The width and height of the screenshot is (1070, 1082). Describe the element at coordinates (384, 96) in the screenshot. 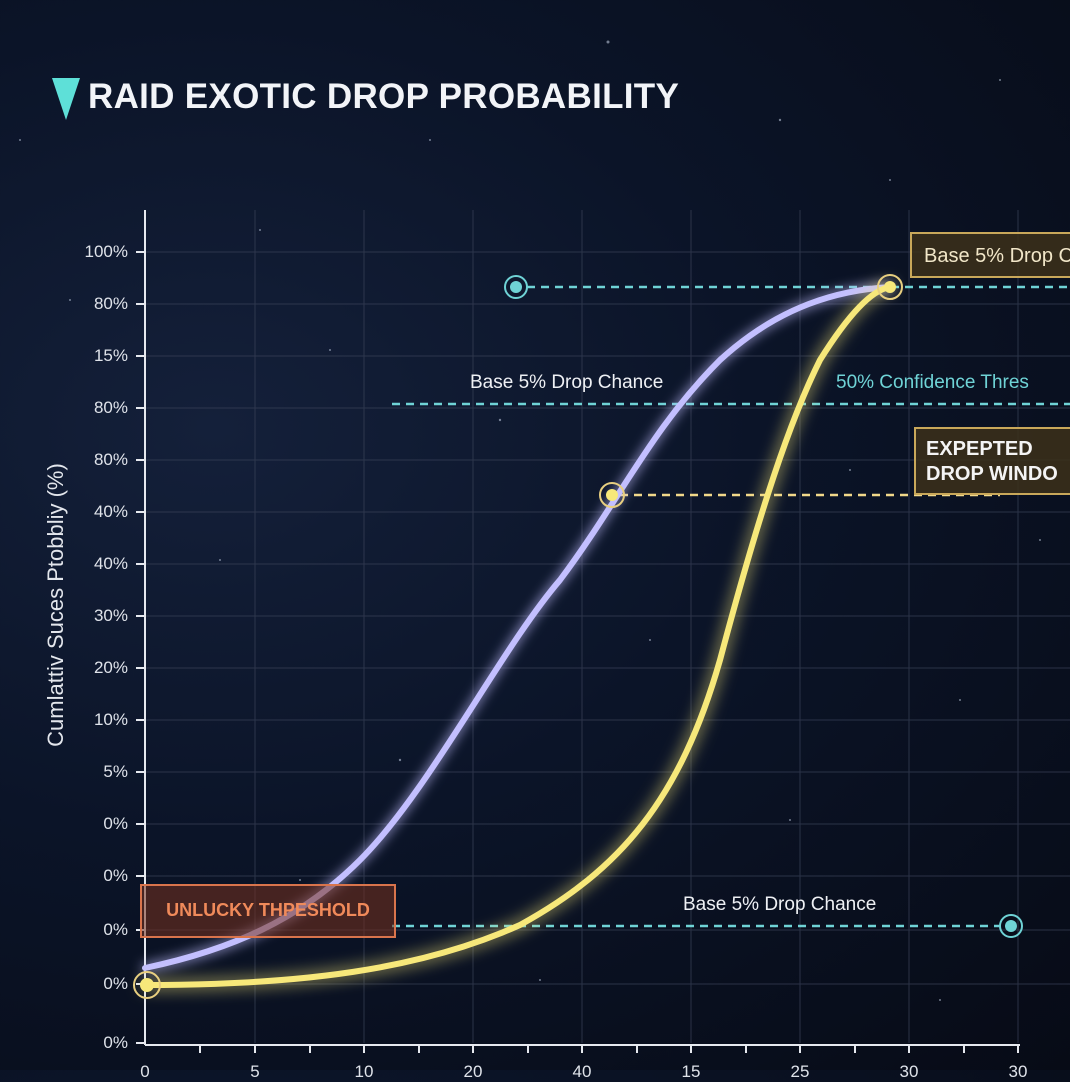

I see `chart-title: RAID EXOTIC DROP PROBABILITY` at that location.